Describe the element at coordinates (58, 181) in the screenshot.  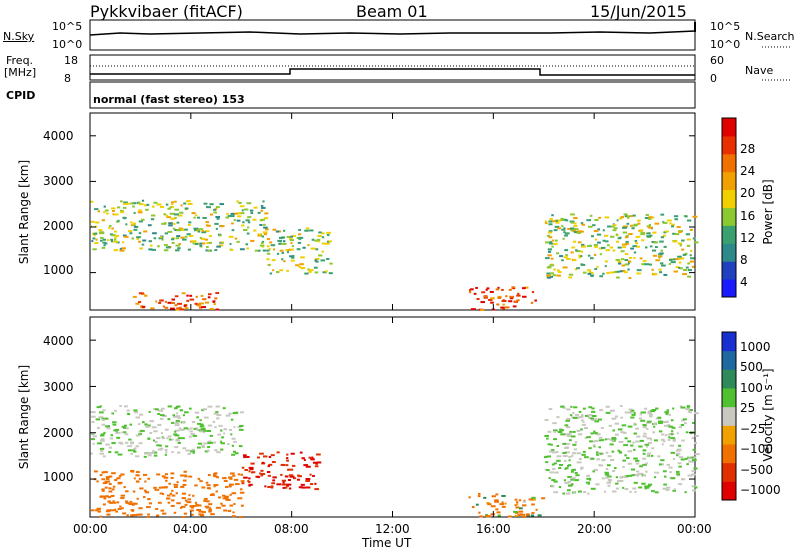
I see `power-ytick-3000: 3000` at that location.